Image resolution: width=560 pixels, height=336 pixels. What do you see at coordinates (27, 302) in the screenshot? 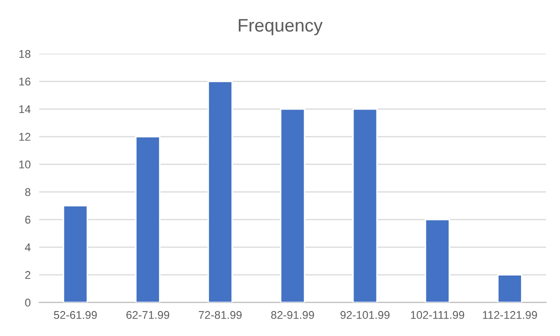
I see `y-tick-label: 0` at bounding box center [27, 302].